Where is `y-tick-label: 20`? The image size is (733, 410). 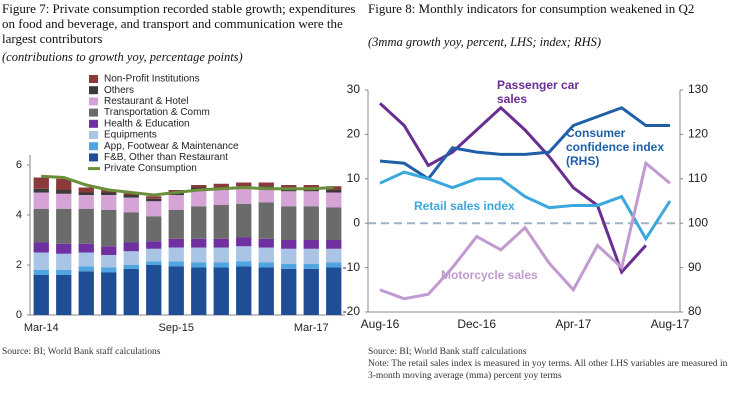 y-tick-label: 20 is located at coordinates (354, 134).